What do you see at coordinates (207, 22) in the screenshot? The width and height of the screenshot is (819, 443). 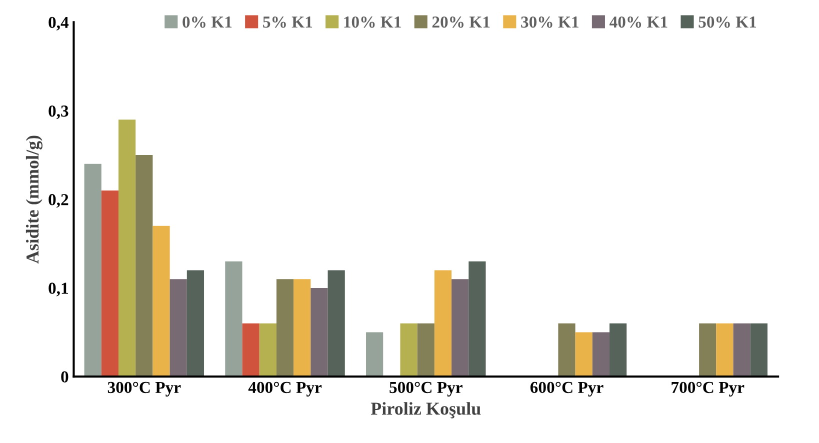 I see `legend-label: 0% K1` at bounding box center [207, 22].